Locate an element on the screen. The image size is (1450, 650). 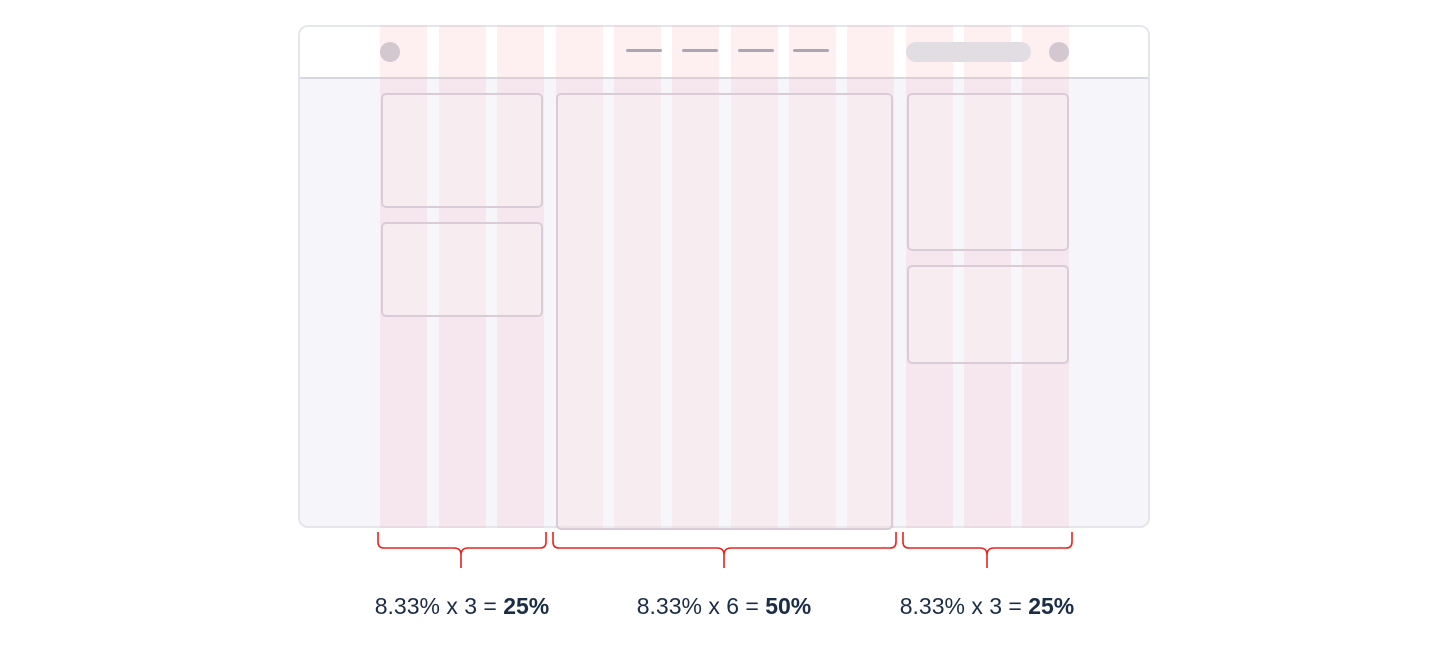
span-label-middle: 8.33% x 6 = 50% is located at coordinates (724, 606).